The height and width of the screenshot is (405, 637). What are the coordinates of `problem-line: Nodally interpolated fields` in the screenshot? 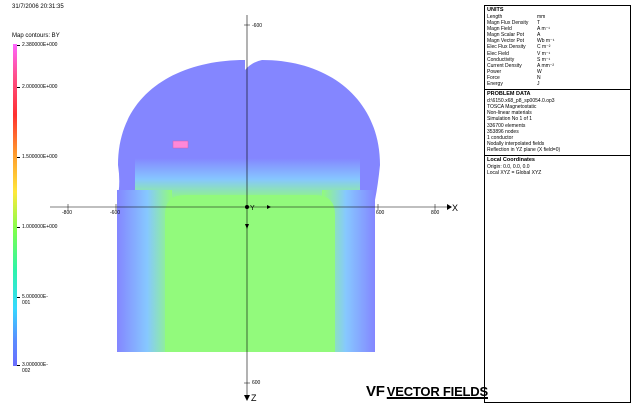 It's located at (516, 143).